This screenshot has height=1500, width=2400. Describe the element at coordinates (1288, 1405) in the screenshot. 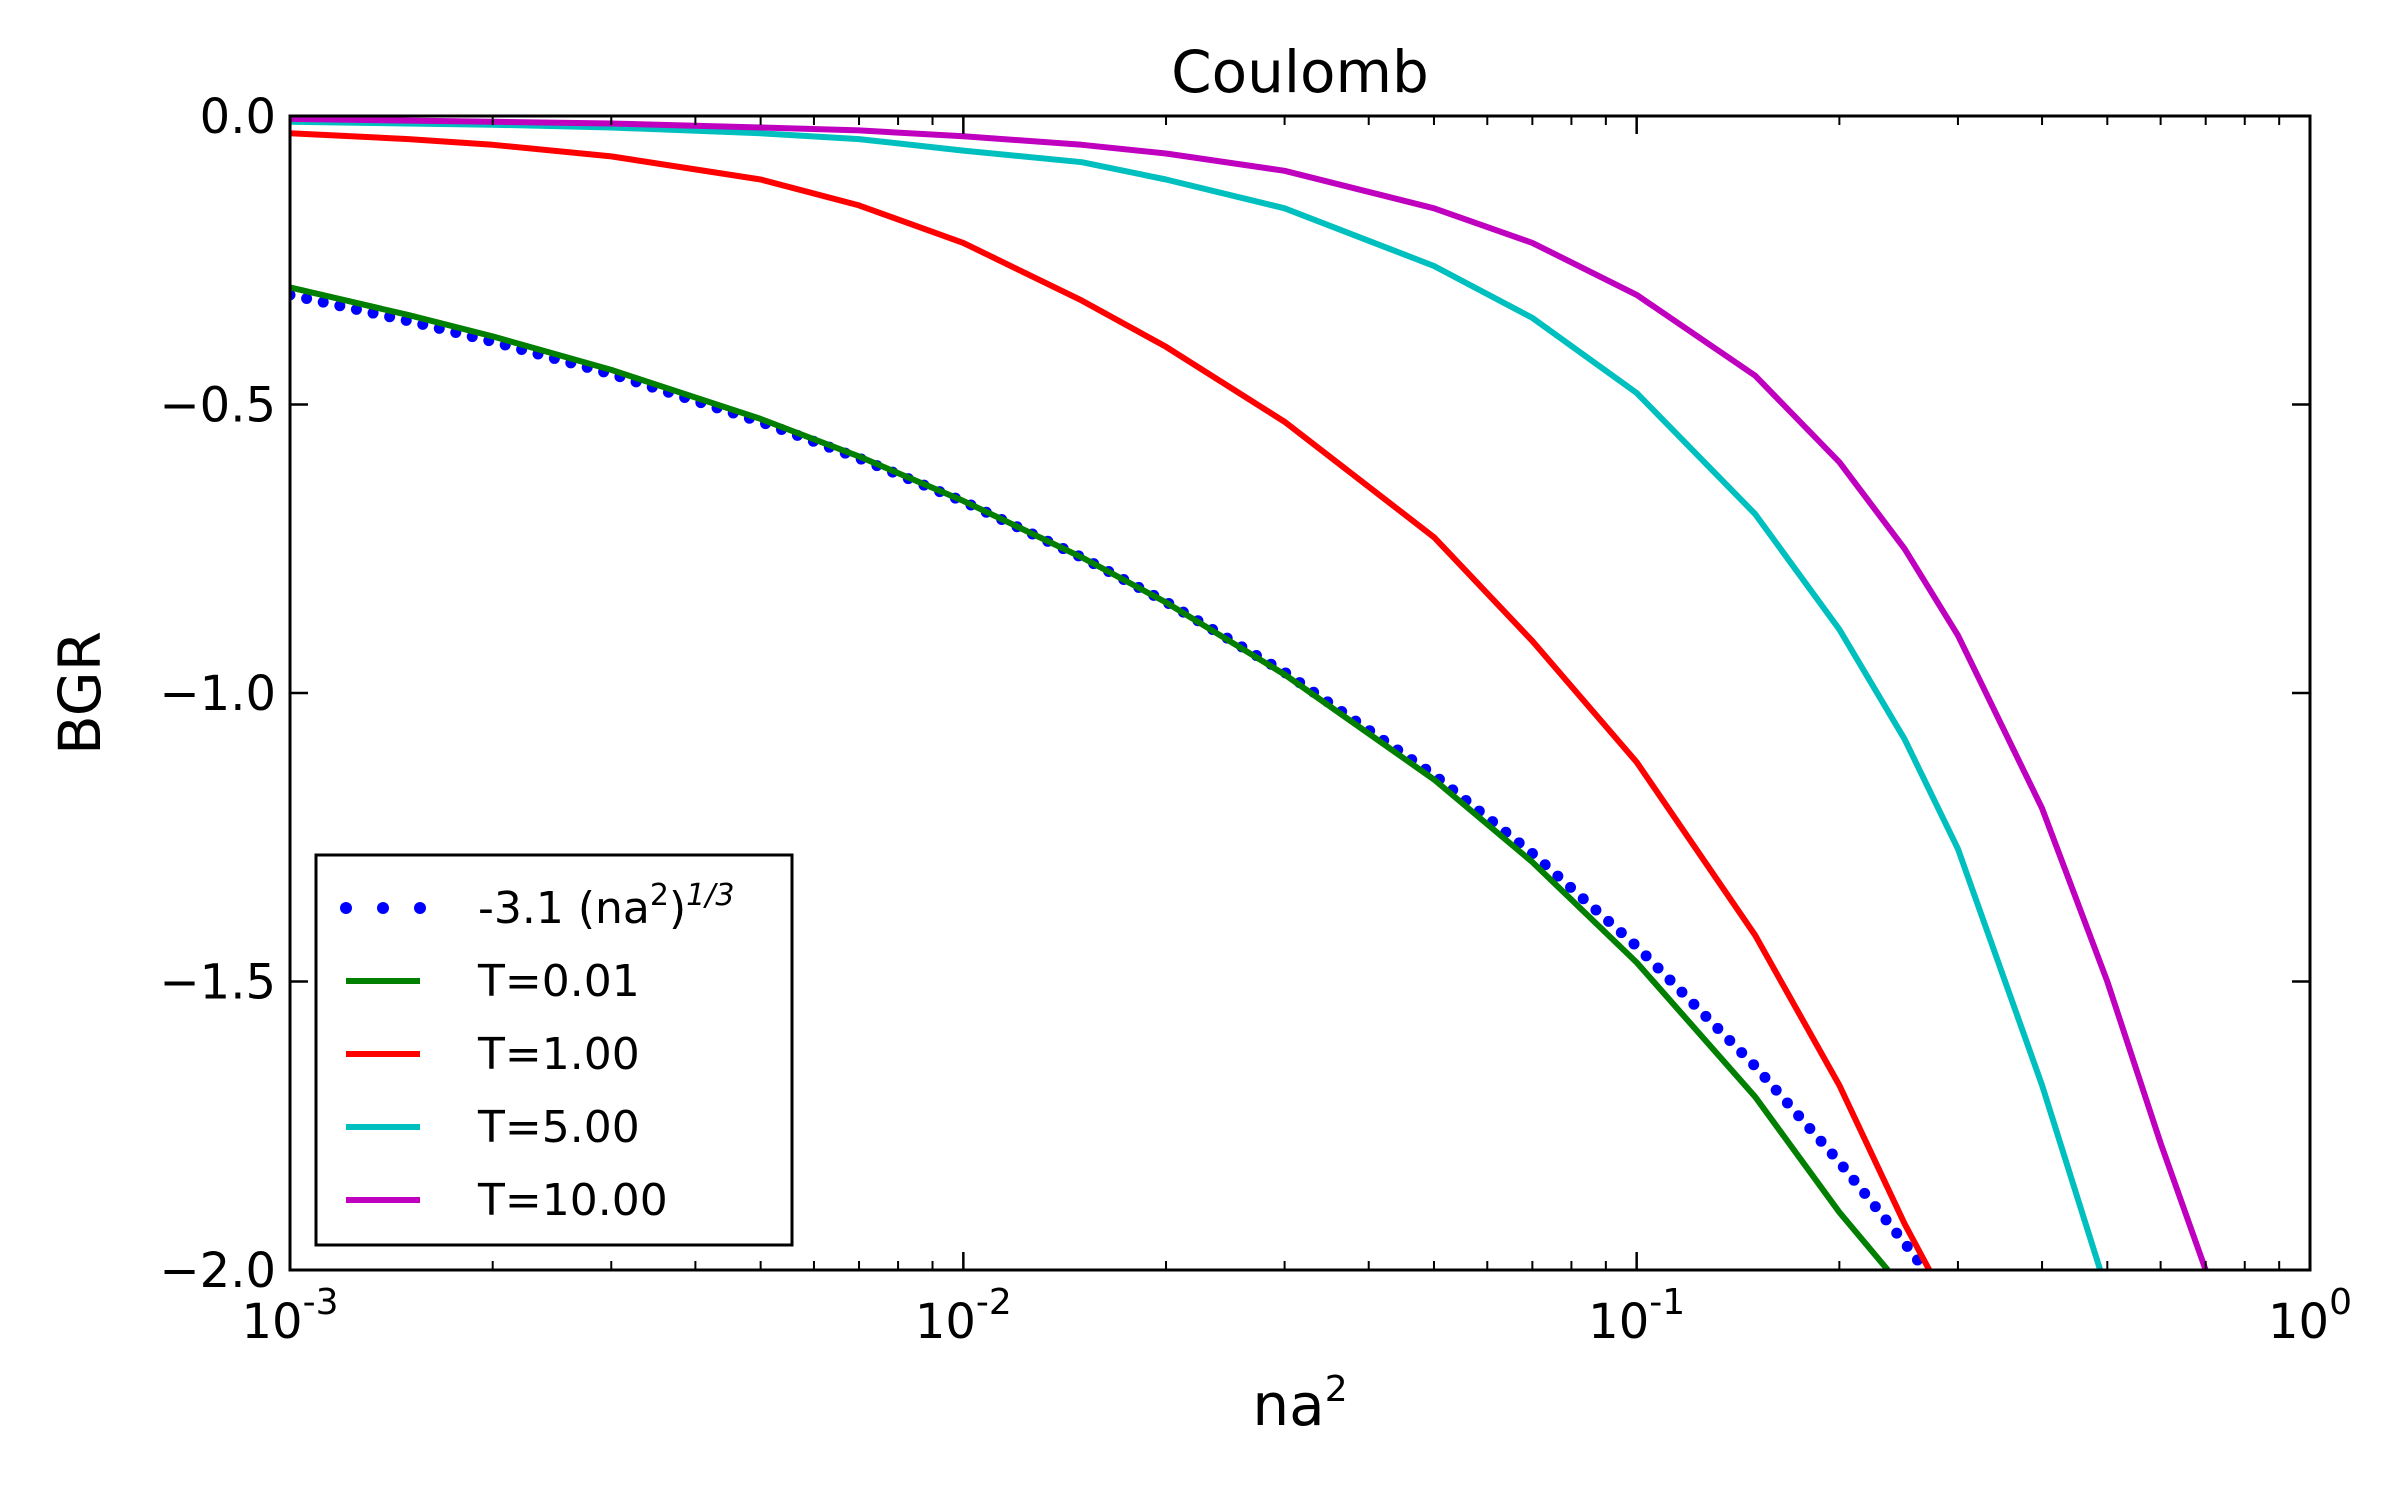

I see `x-axis-label-main: na` at that location.